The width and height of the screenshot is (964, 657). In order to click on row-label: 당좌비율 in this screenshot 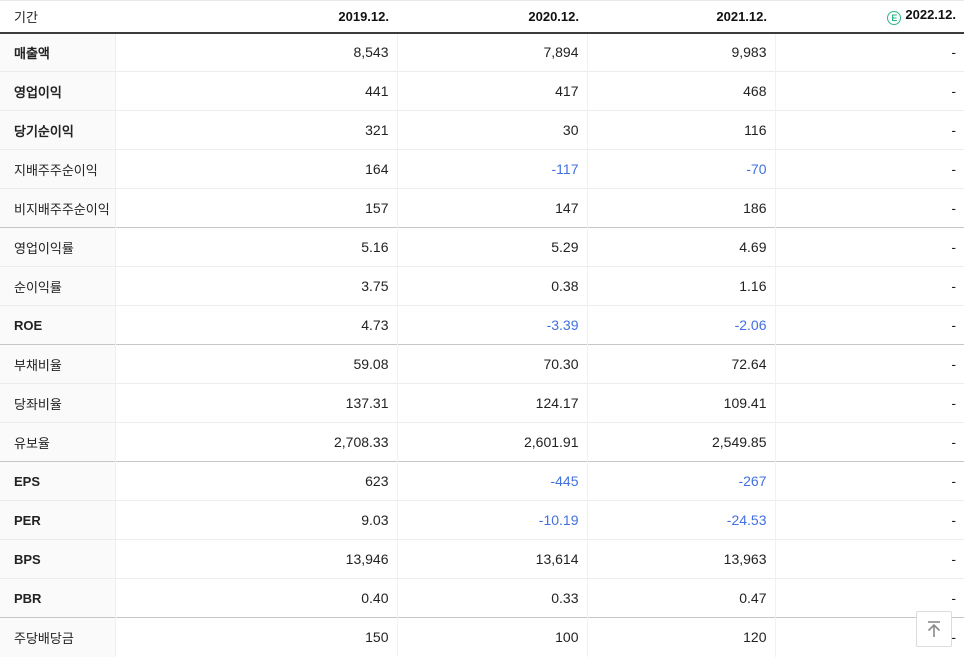, I will do `click(58, 403)`.